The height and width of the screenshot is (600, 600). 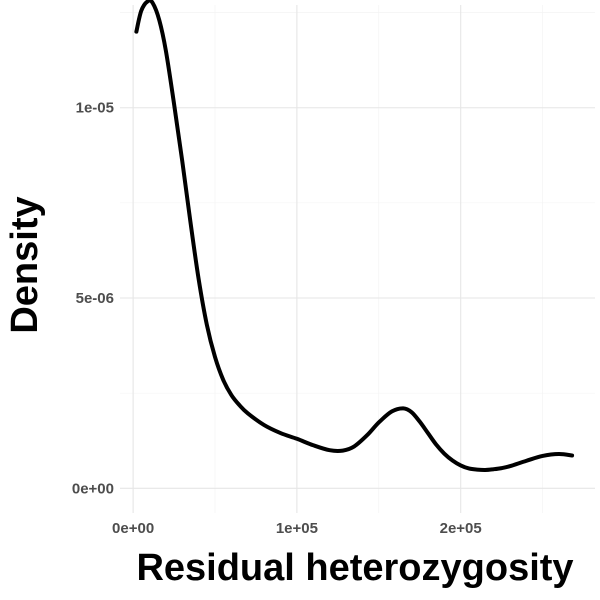 What do you see at coordinates (461, 528) in the screenshot?
I see `x-tick-label: 2e+05` at bounding box center [461, 528].